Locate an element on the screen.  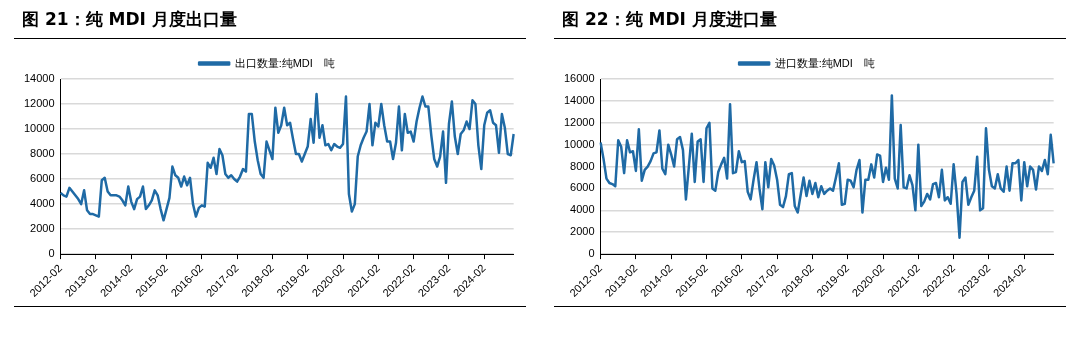
chart-title: 图 22：纯 MDI 月度进口量 is located at coordinates (669, 19).